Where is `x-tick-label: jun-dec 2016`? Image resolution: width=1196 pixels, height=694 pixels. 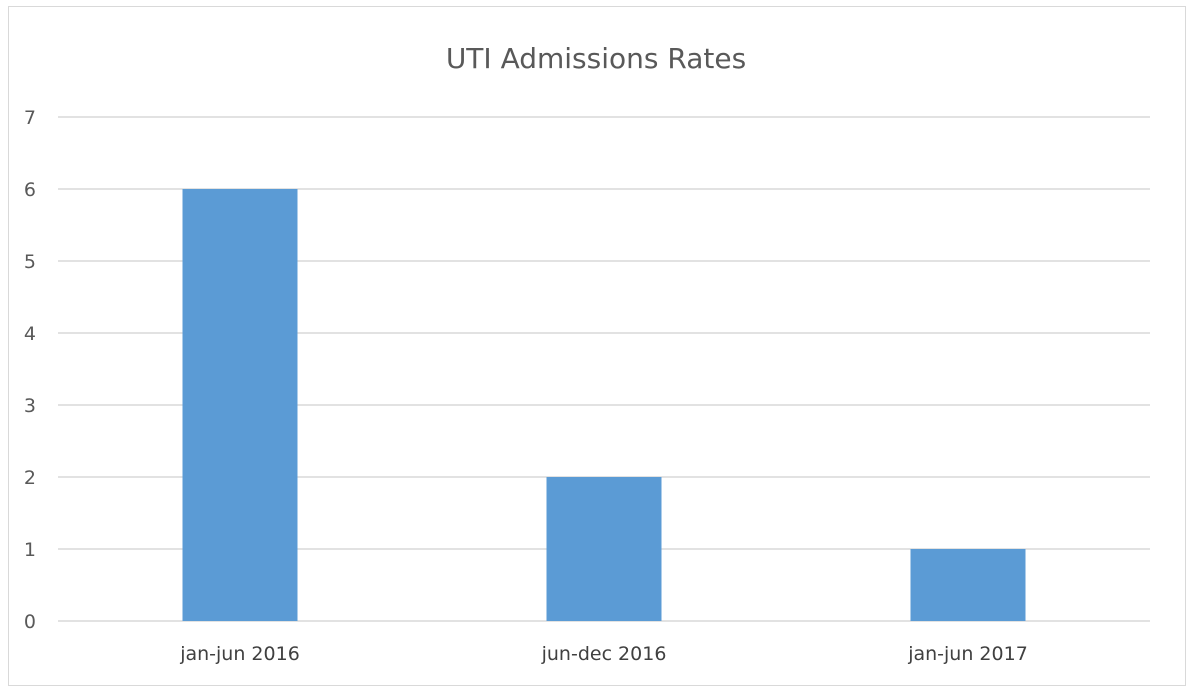
x-tick-label: jun-dec 2016 is located at coordinates (604, 654).